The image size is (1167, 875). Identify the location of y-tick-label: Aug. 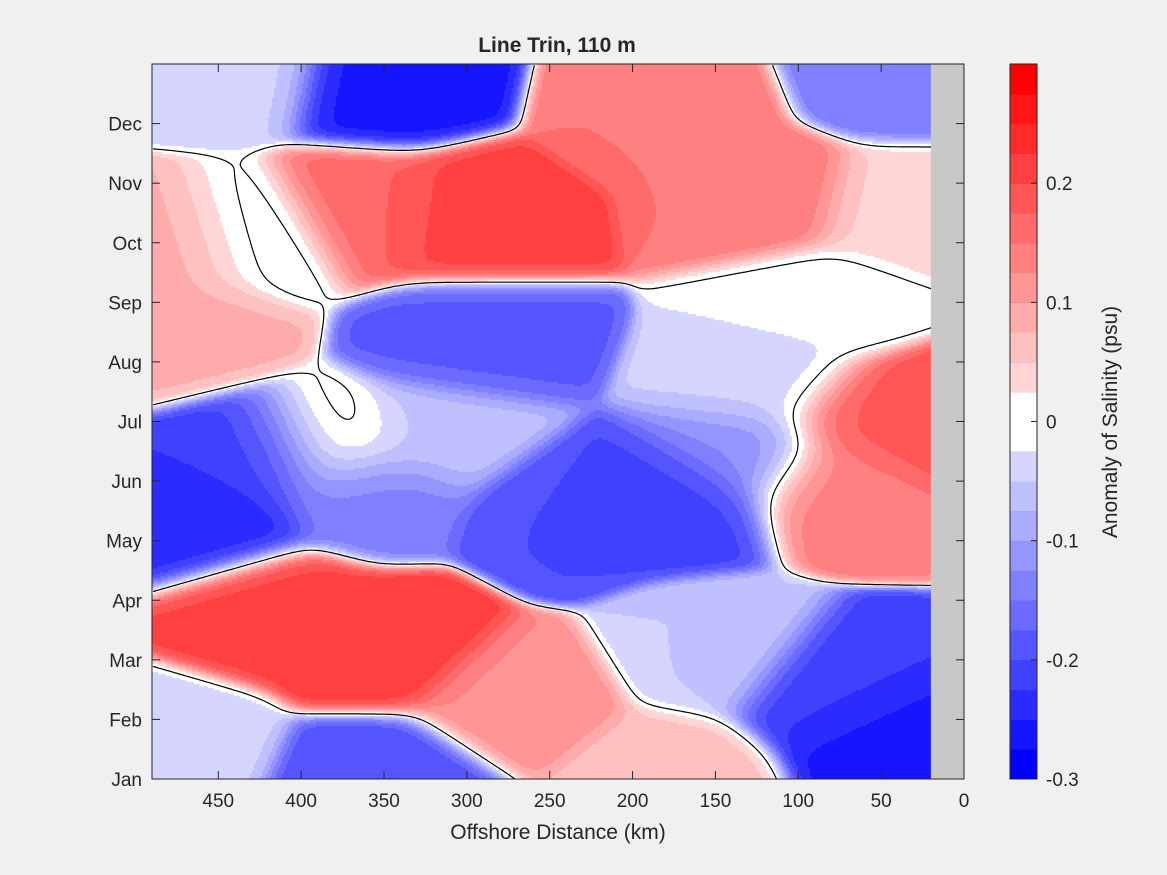
(125, 363).